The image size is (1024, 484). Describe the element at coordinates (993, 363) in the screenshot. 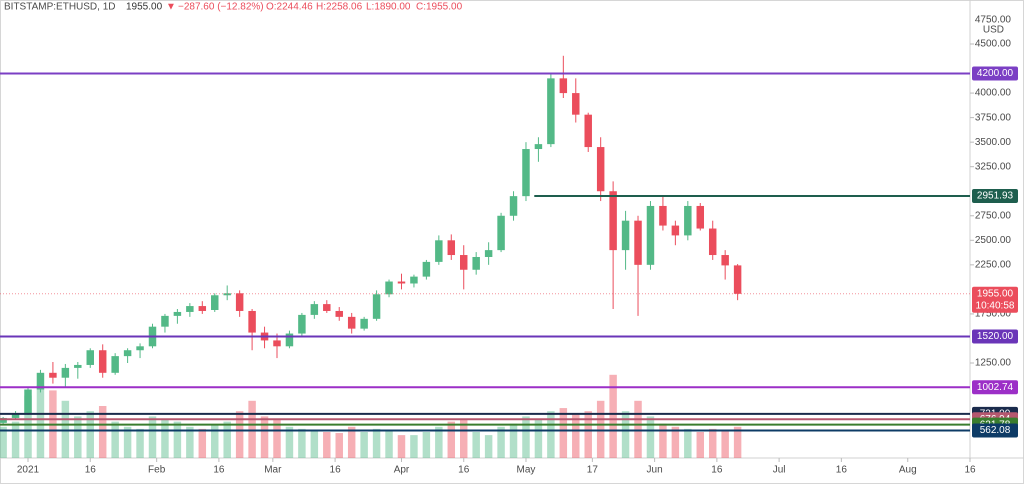

I see `y-tick-label: 1250.00` at that location.